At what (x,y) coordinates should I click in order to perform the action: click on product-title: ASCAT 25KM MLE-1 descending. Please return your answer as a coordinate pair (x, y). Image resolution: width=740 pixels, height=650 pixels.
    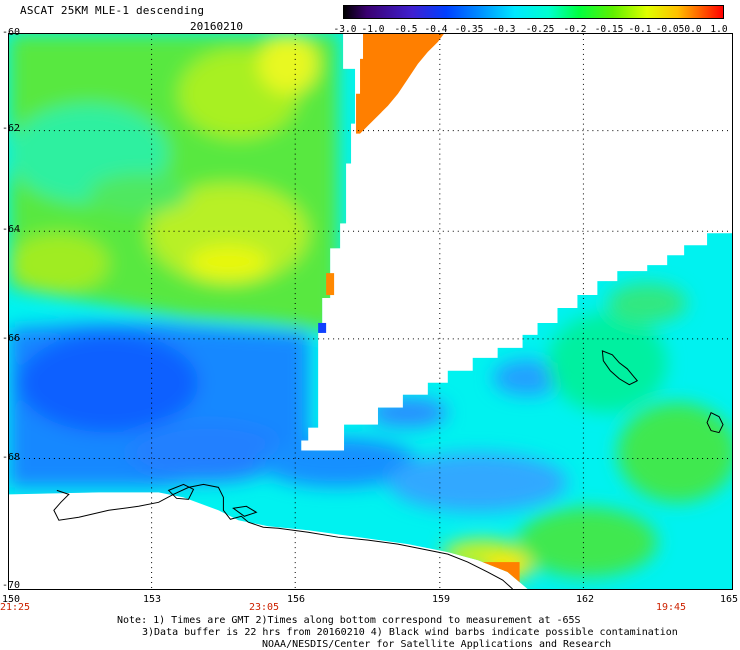
    Looking at the image, I should click on (112, 10).